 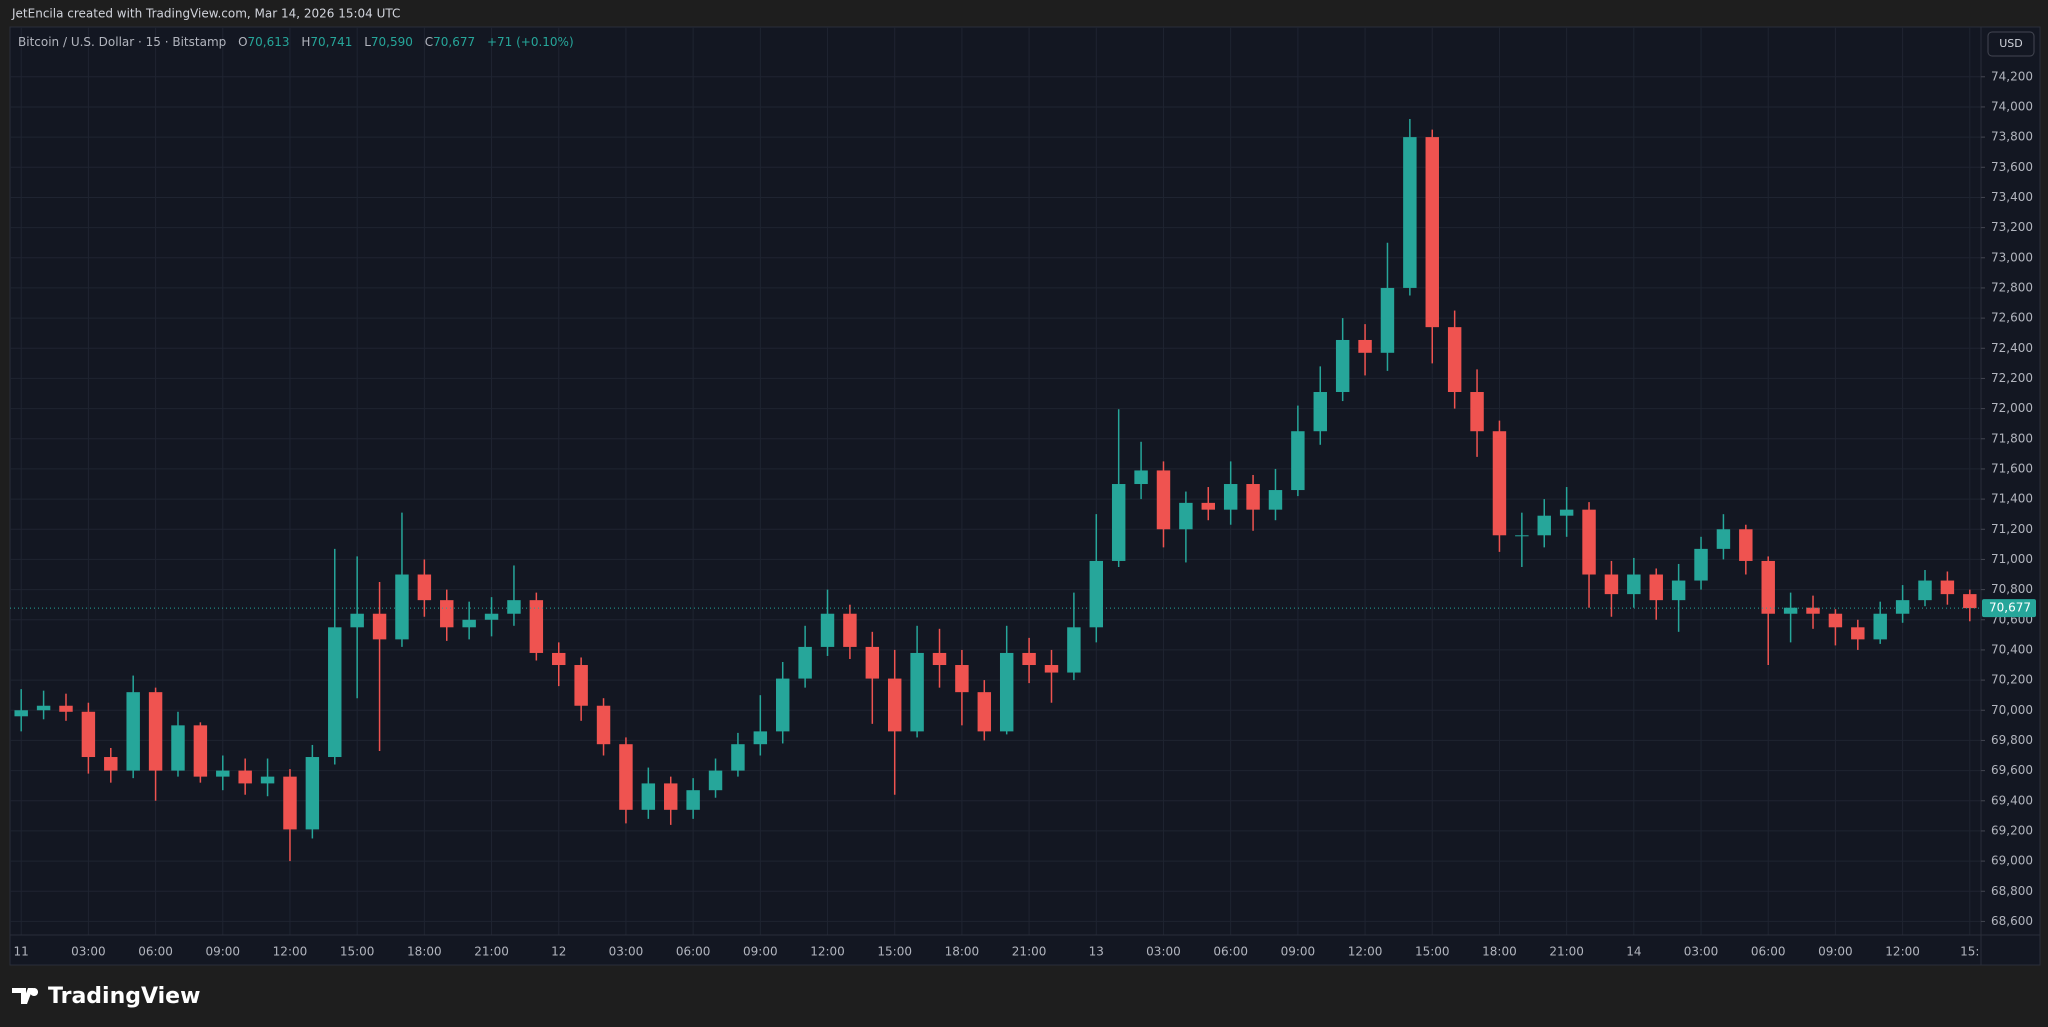 What do you see at coordinates (2012, 680) in the screenshot?
I see `y-tick-label: 70,200` at bounding box center [2012, 680].